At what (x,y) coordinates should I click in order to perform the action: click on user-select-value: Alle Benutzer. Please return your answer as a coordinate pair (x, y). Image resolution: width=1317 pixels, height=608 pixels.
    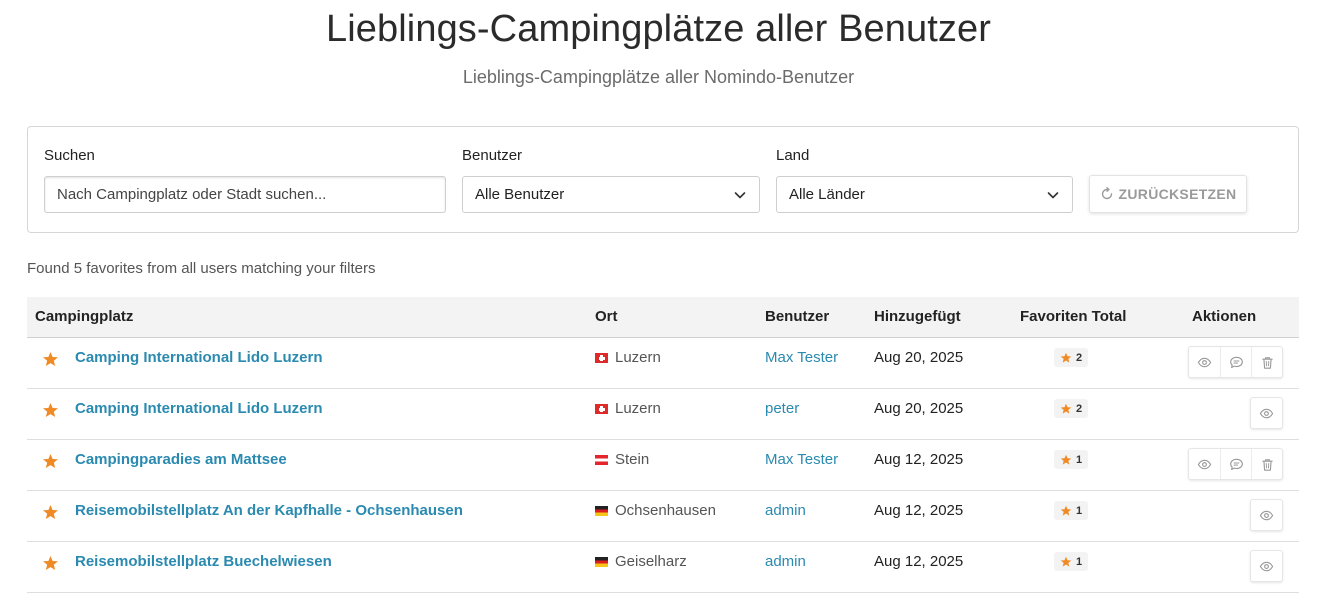
    Looking at the image, I should click on (520, 194).